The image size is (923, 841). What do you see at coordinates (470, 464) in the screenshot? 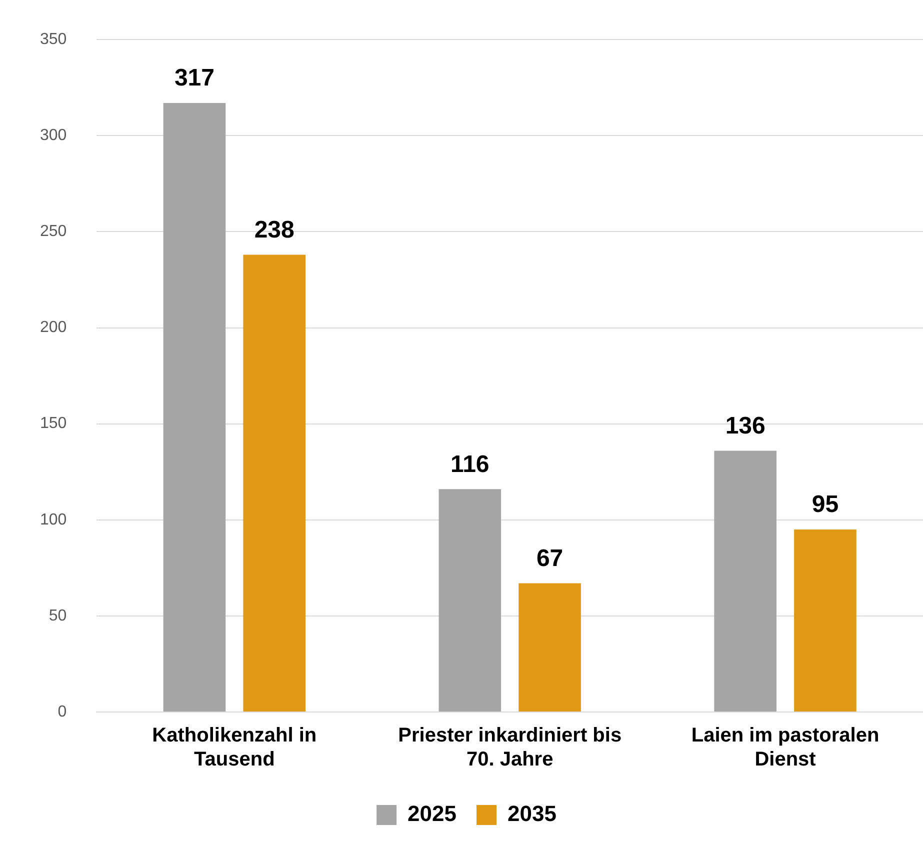
I see `data-label: 116` at bounding box center [470, 464].